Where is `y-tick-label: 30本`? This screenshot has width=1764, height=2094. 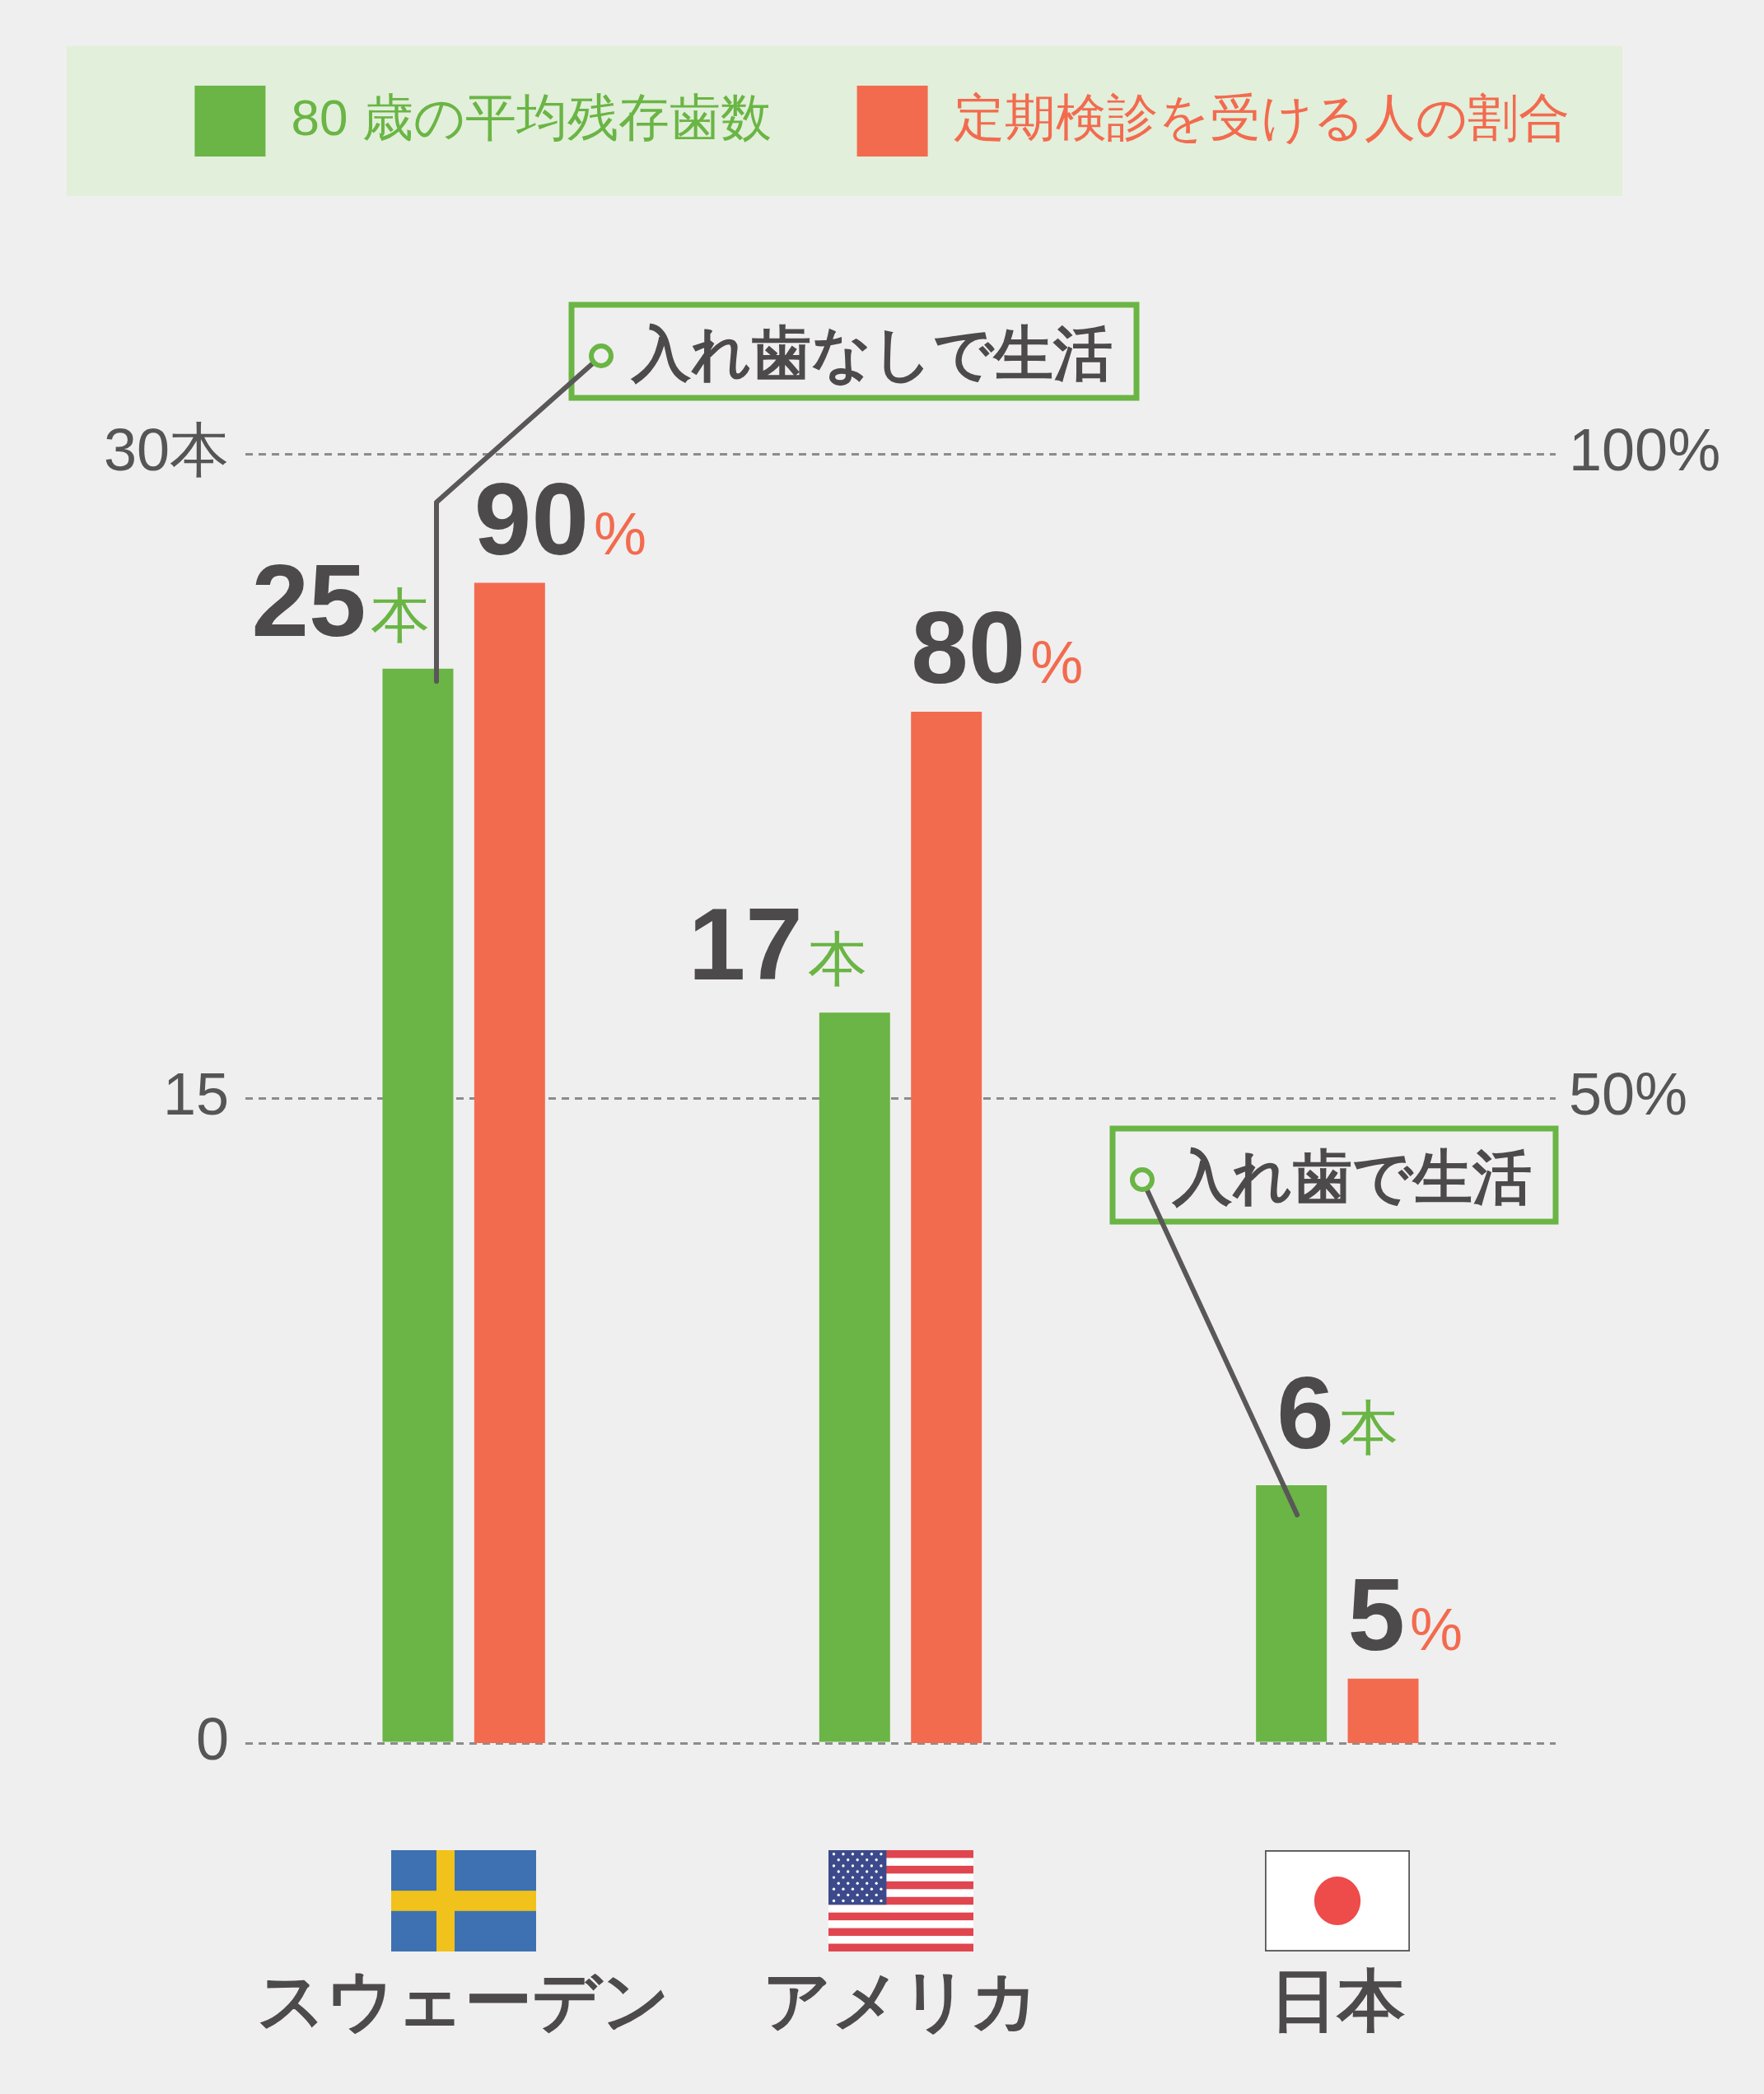 y-tick-label: 30本 is located at coordinates (166, 449).